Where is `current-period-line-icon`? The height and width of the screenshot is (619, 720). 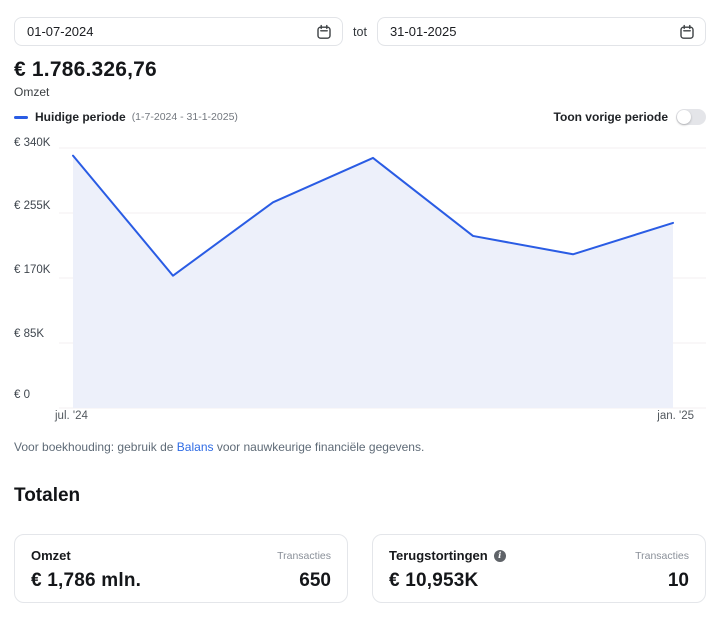 current-period-line-icon is located at coordinates (21, 117).